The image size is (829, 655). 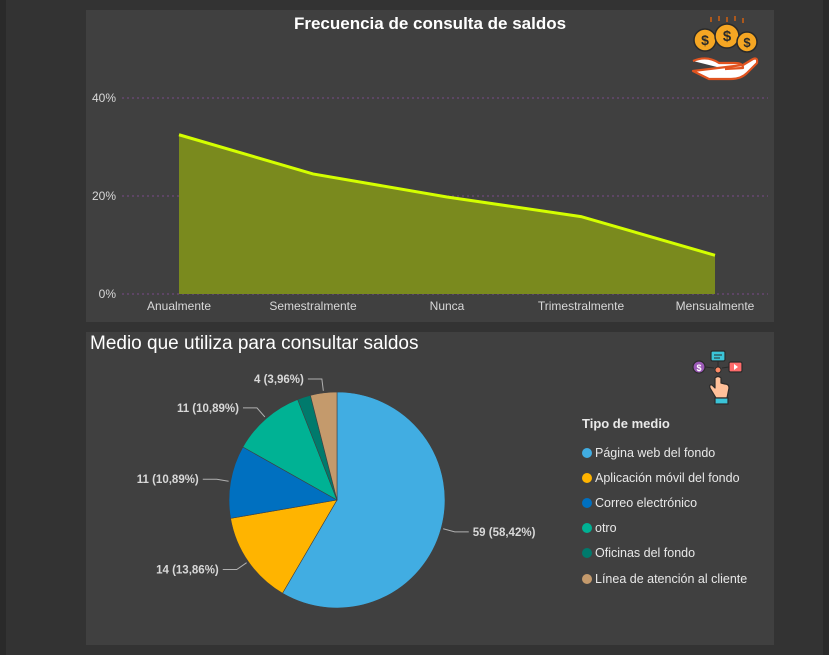 What do you see at coordinates (254, 343) in the screenshot?
I see `pie-chart-title: Medio que utiliza para consultar saldos` at bounding box center [254, 343].